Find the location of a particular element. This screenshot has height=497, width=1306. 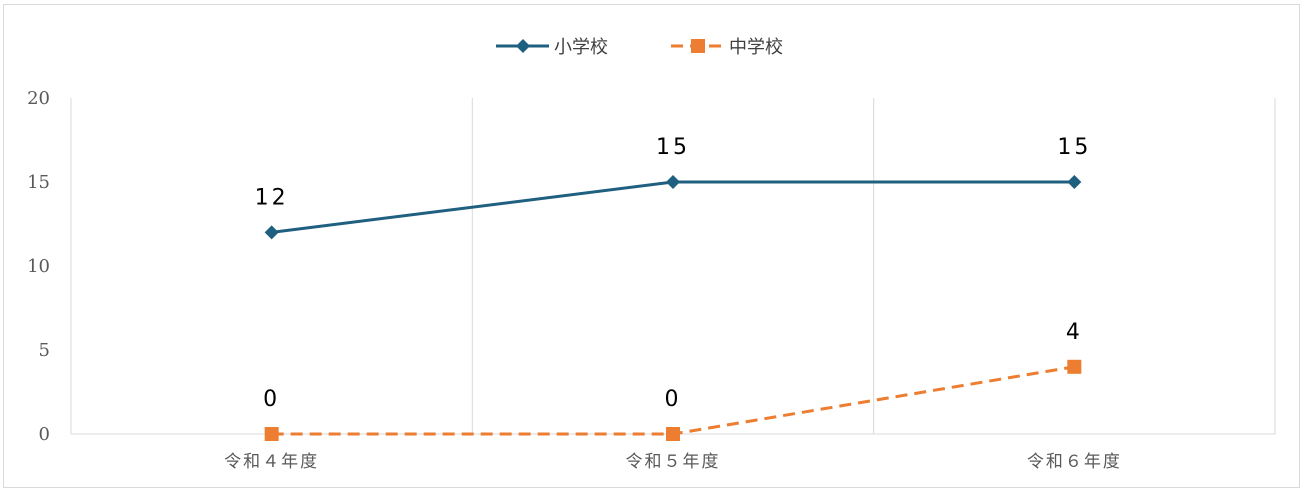

data-label-2: 4 is located at coordinates (1074, 332).